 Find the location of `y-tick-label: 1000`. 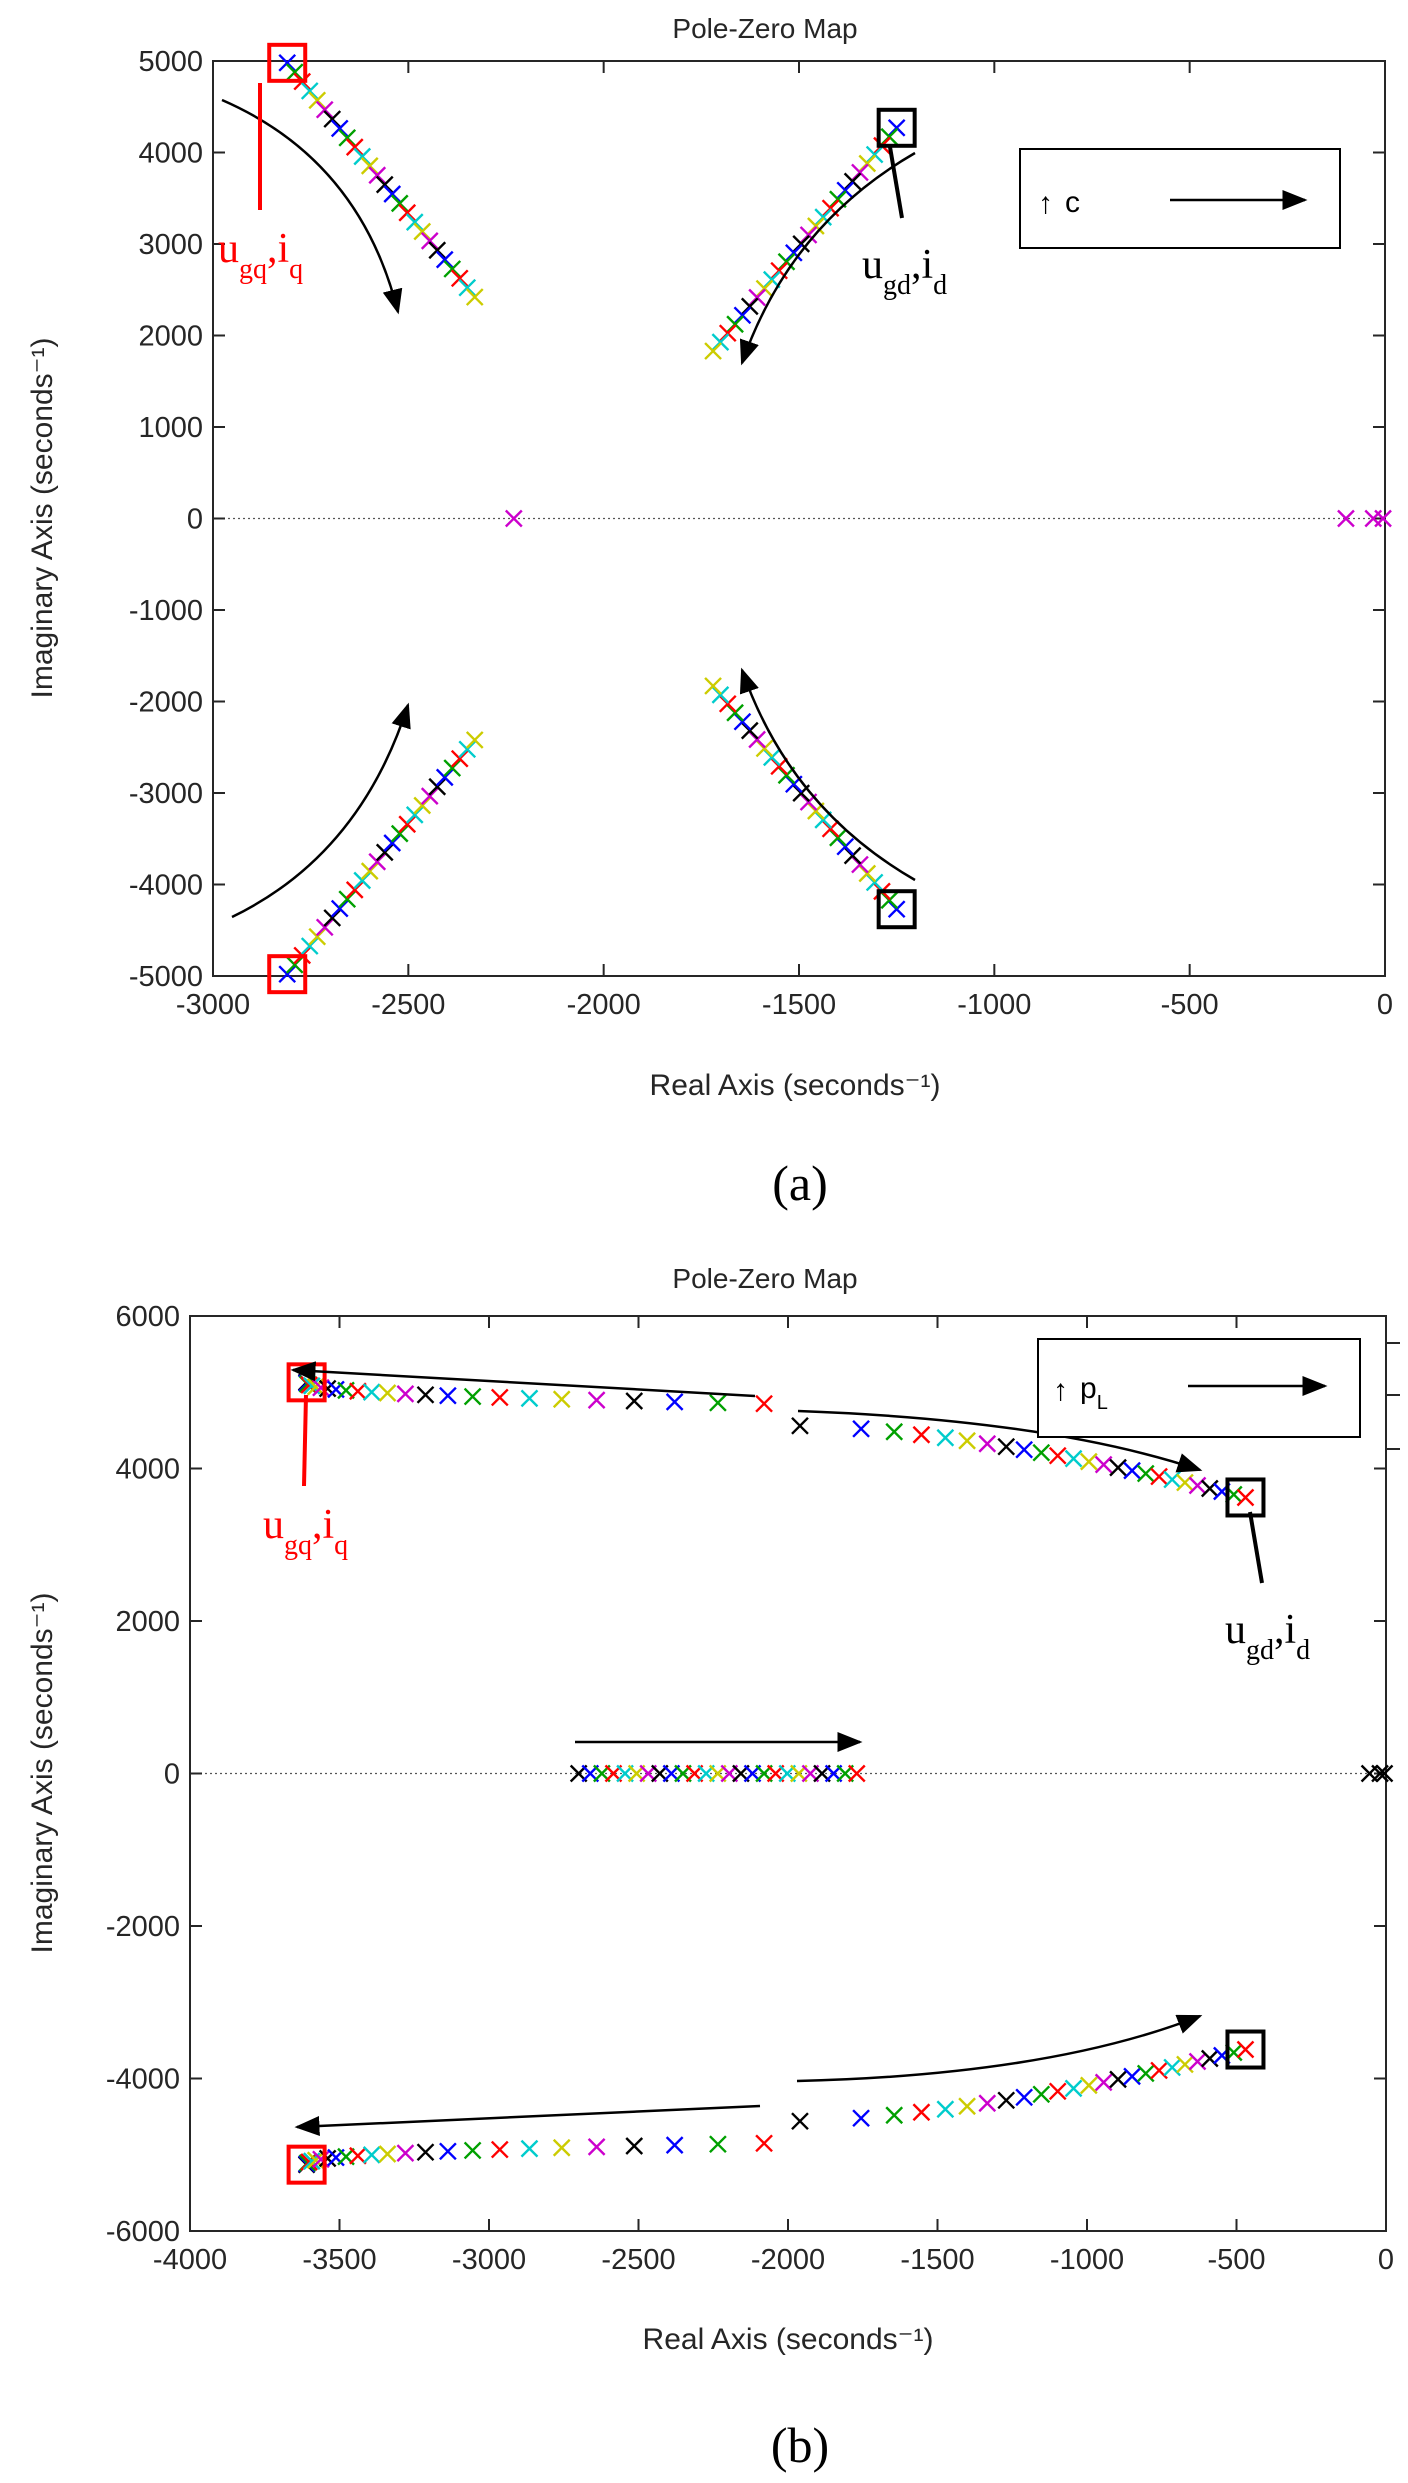

y-tick-label: 1000 is located at coordinates (170, 428).